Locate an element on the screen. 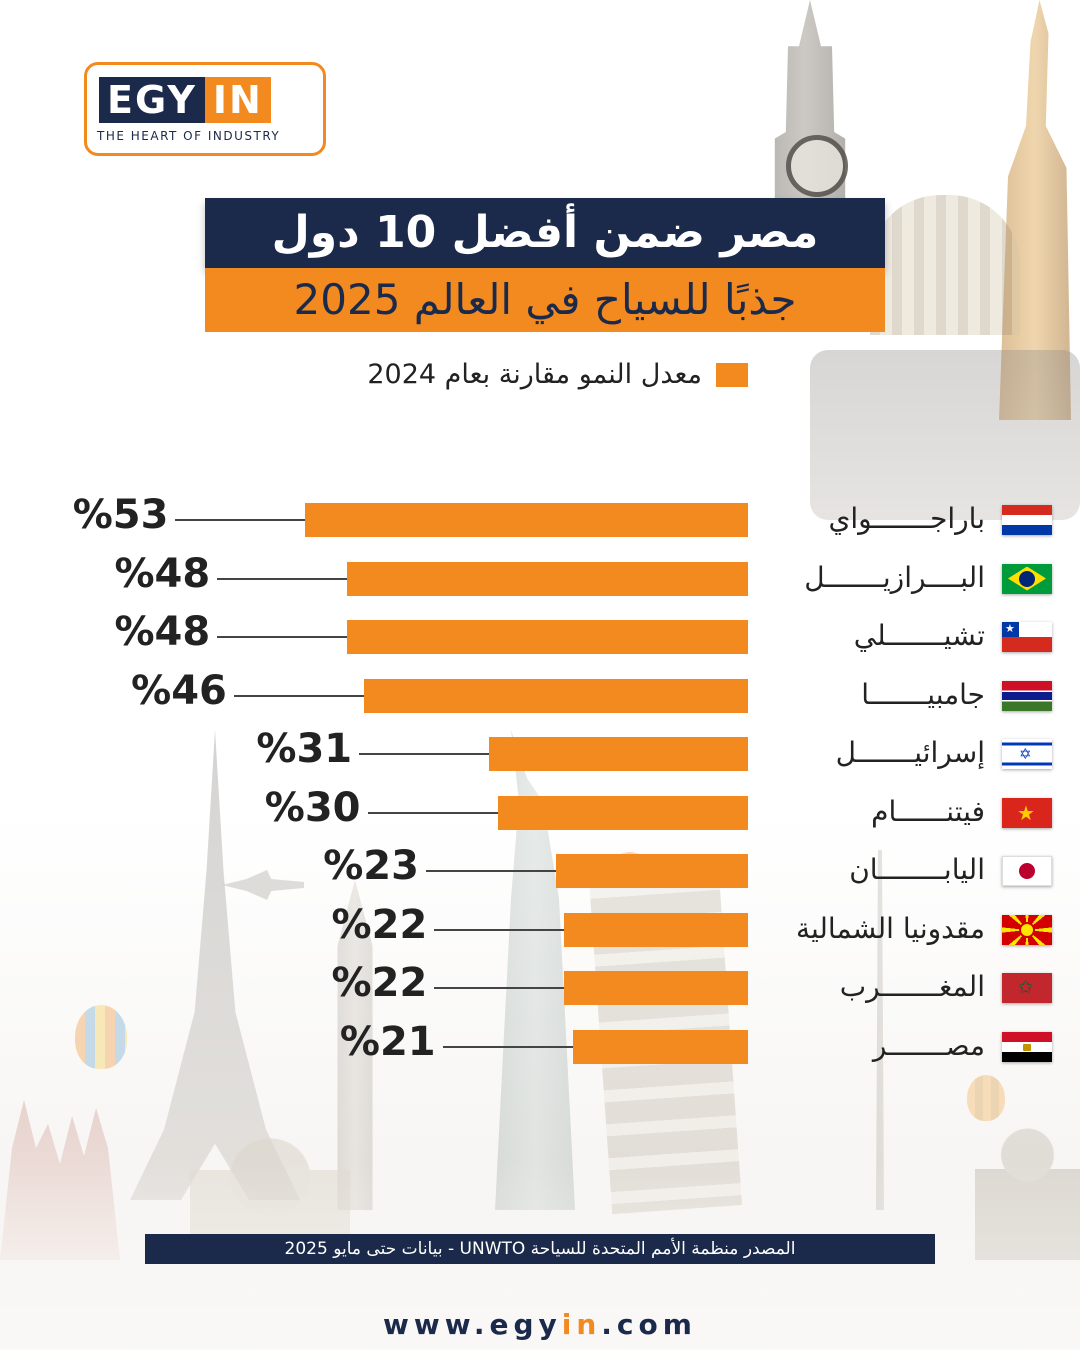  bar-egypt is located at coordinates (660, 1046).